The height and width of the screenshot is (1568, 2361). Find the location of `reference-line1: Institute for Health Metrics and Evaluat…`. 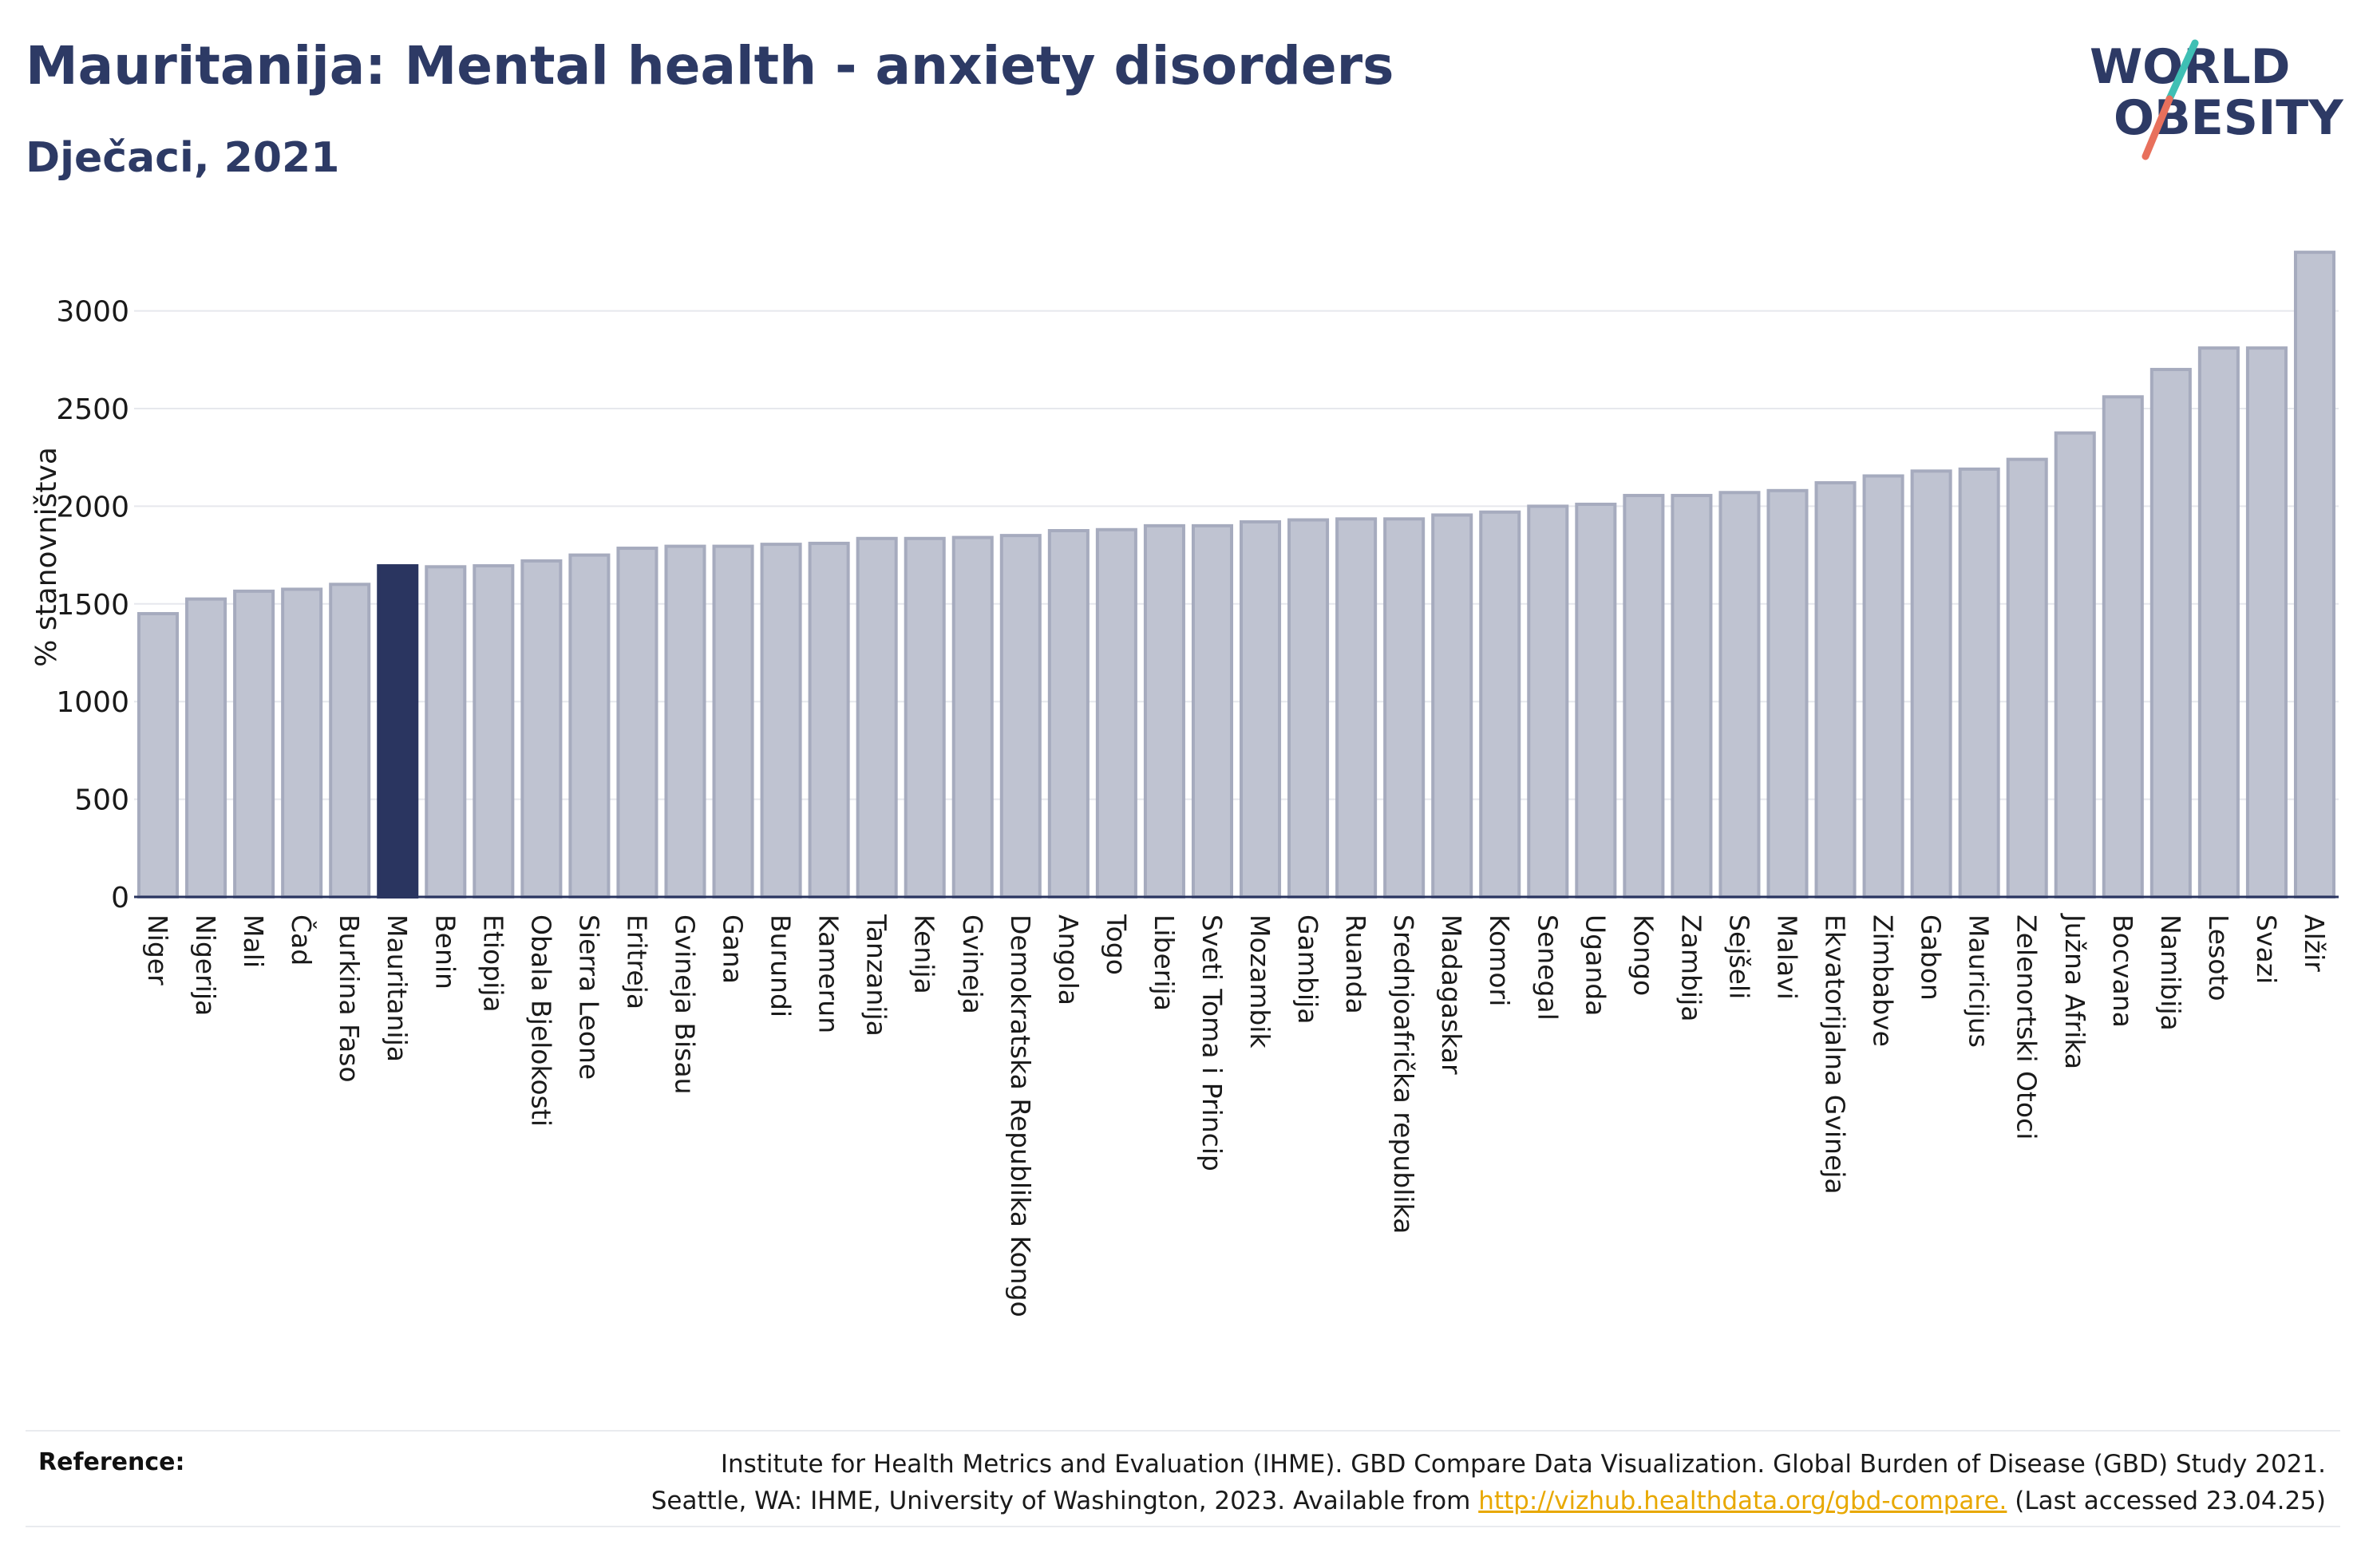

reference-line1: Institute for Health Metrics and Evaluat… is located at coordinates (1523, 1464).